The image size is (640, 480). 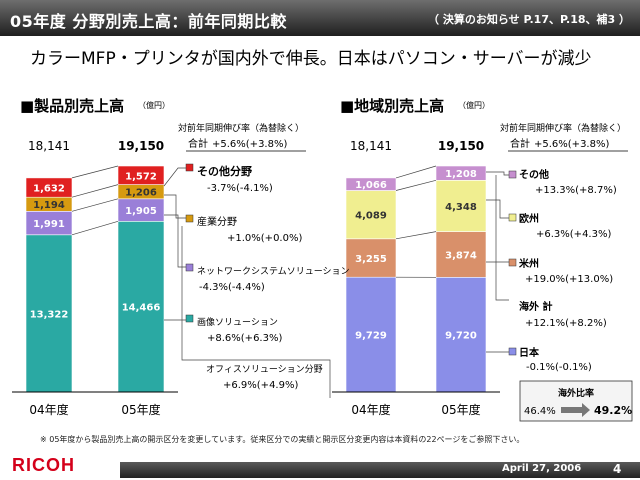 What do you see at coordinates (264, 238) in the screenshot?
I see `legend-growth: +1.0%(+0.0%)` at bounding box center [264, 238].